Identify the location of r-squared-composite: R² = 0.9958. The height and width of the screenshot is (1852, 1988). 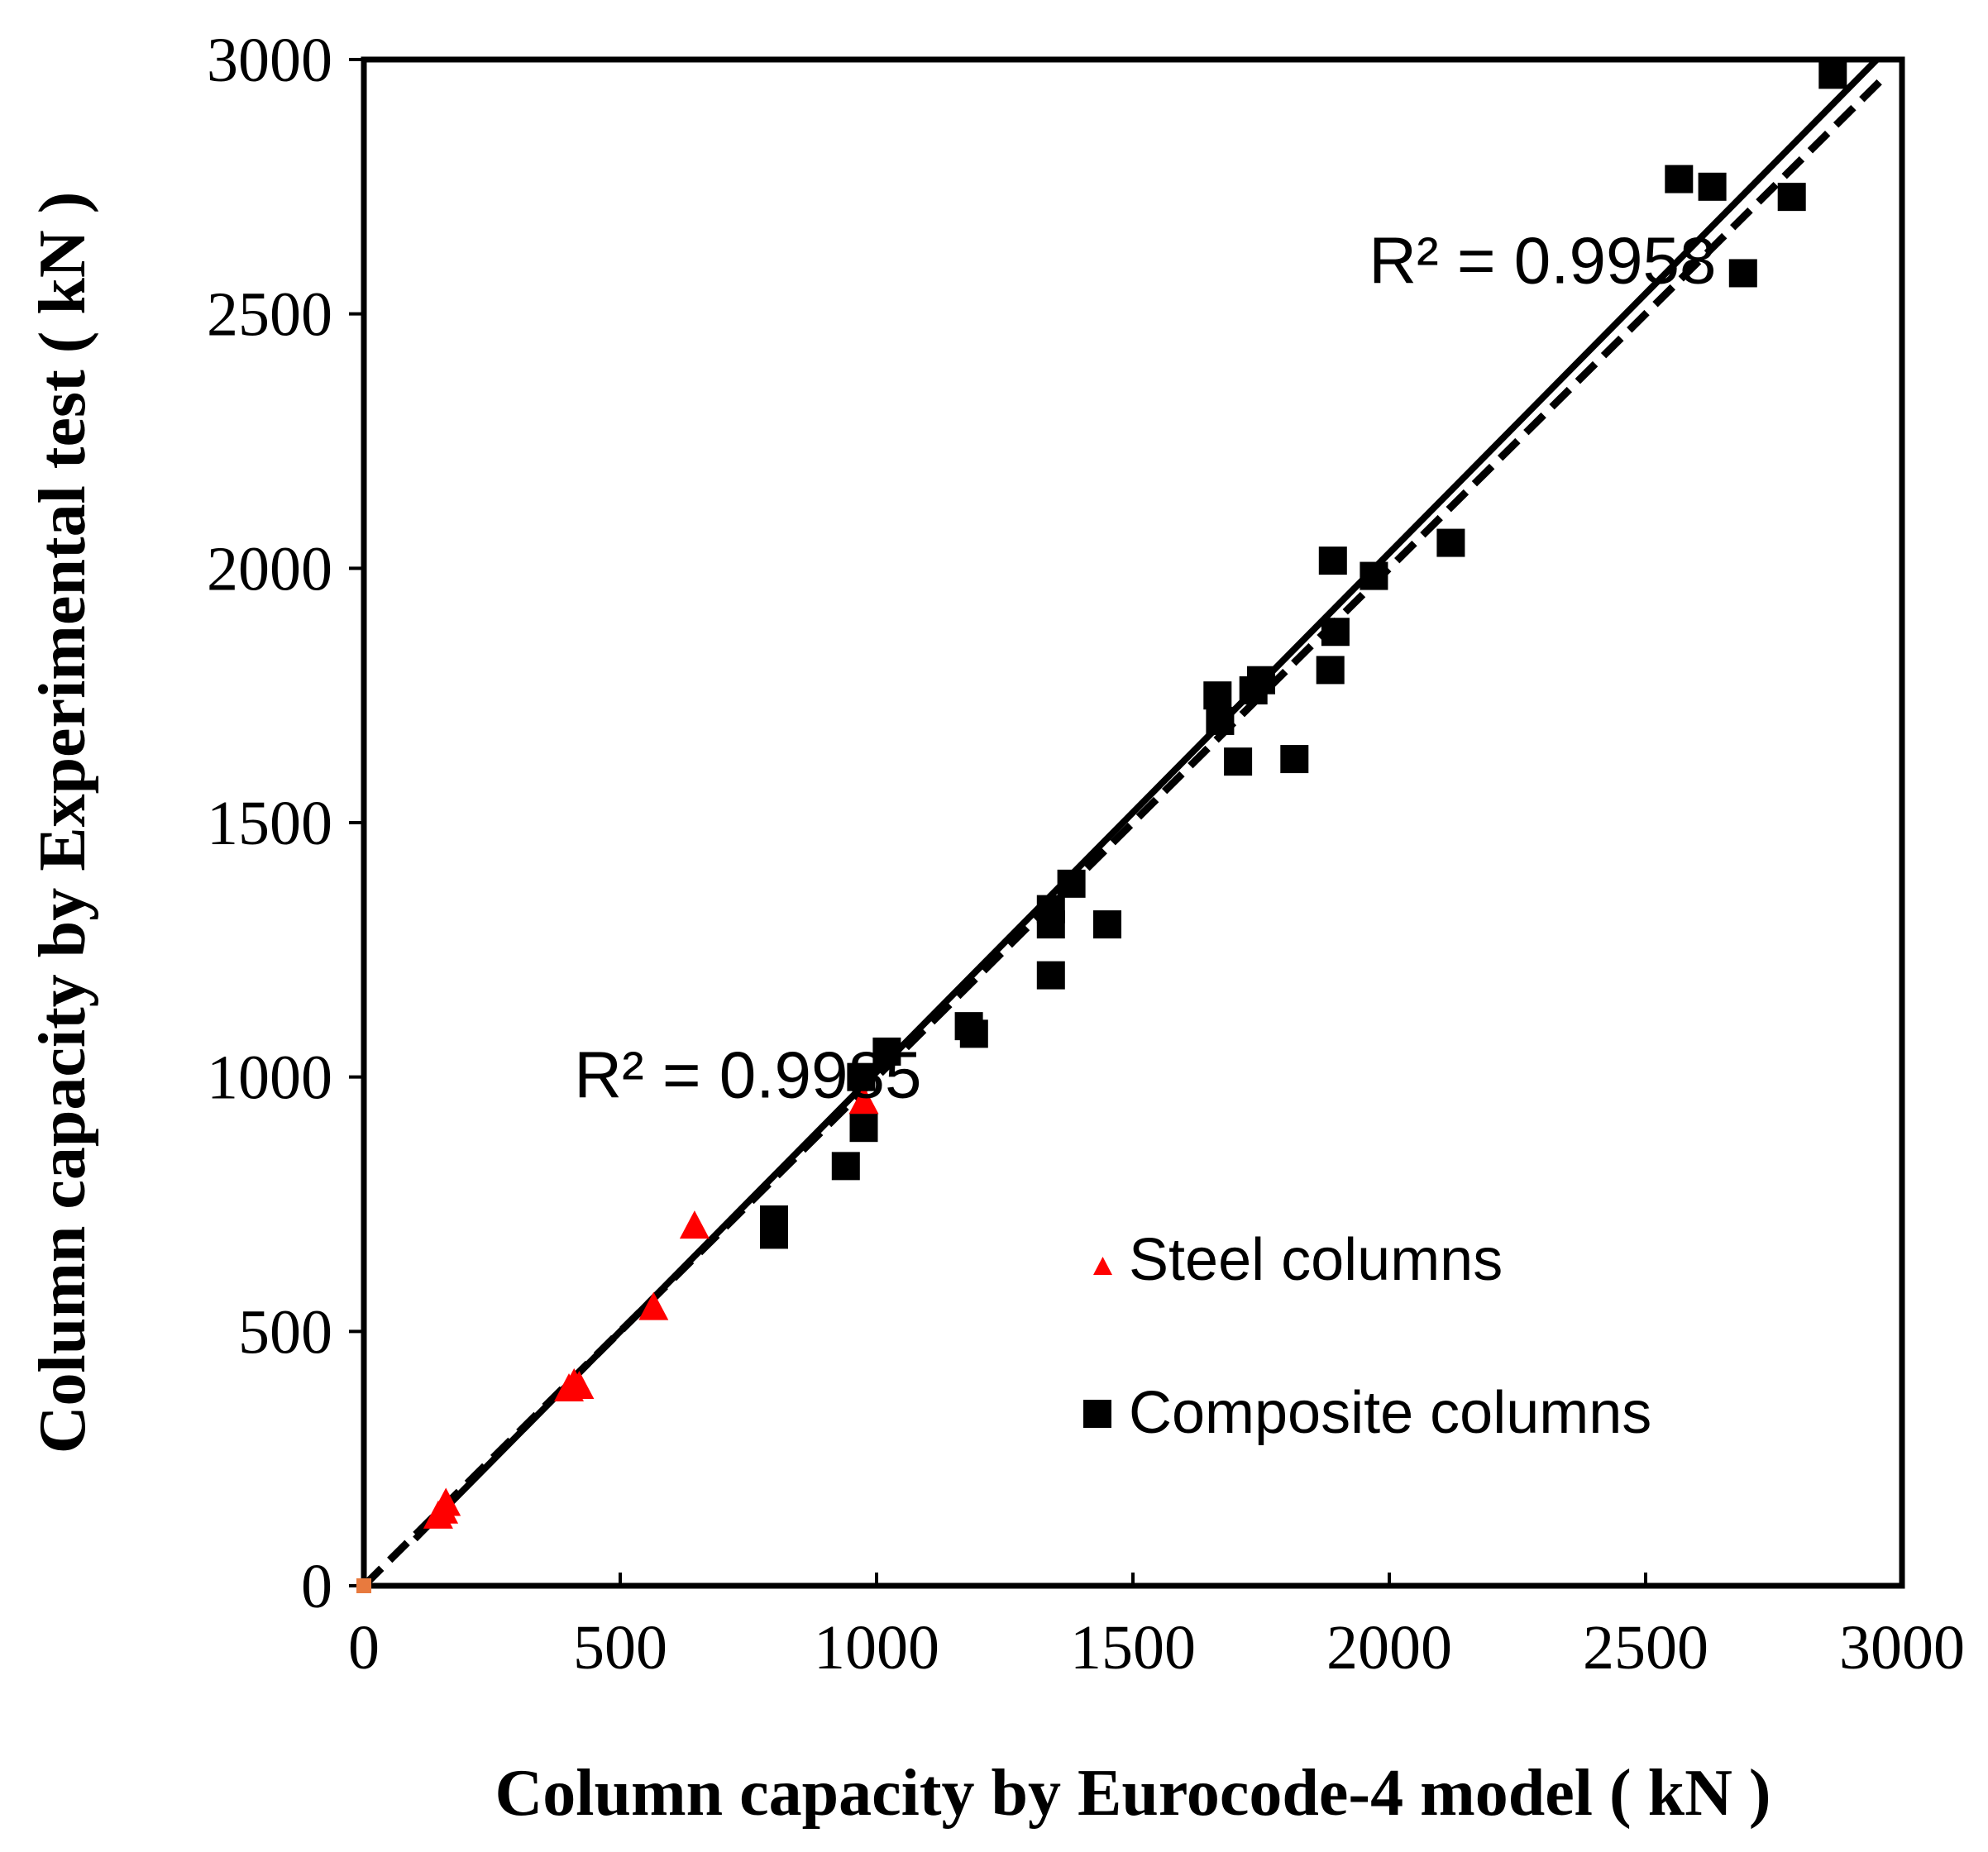
(1543, 261).